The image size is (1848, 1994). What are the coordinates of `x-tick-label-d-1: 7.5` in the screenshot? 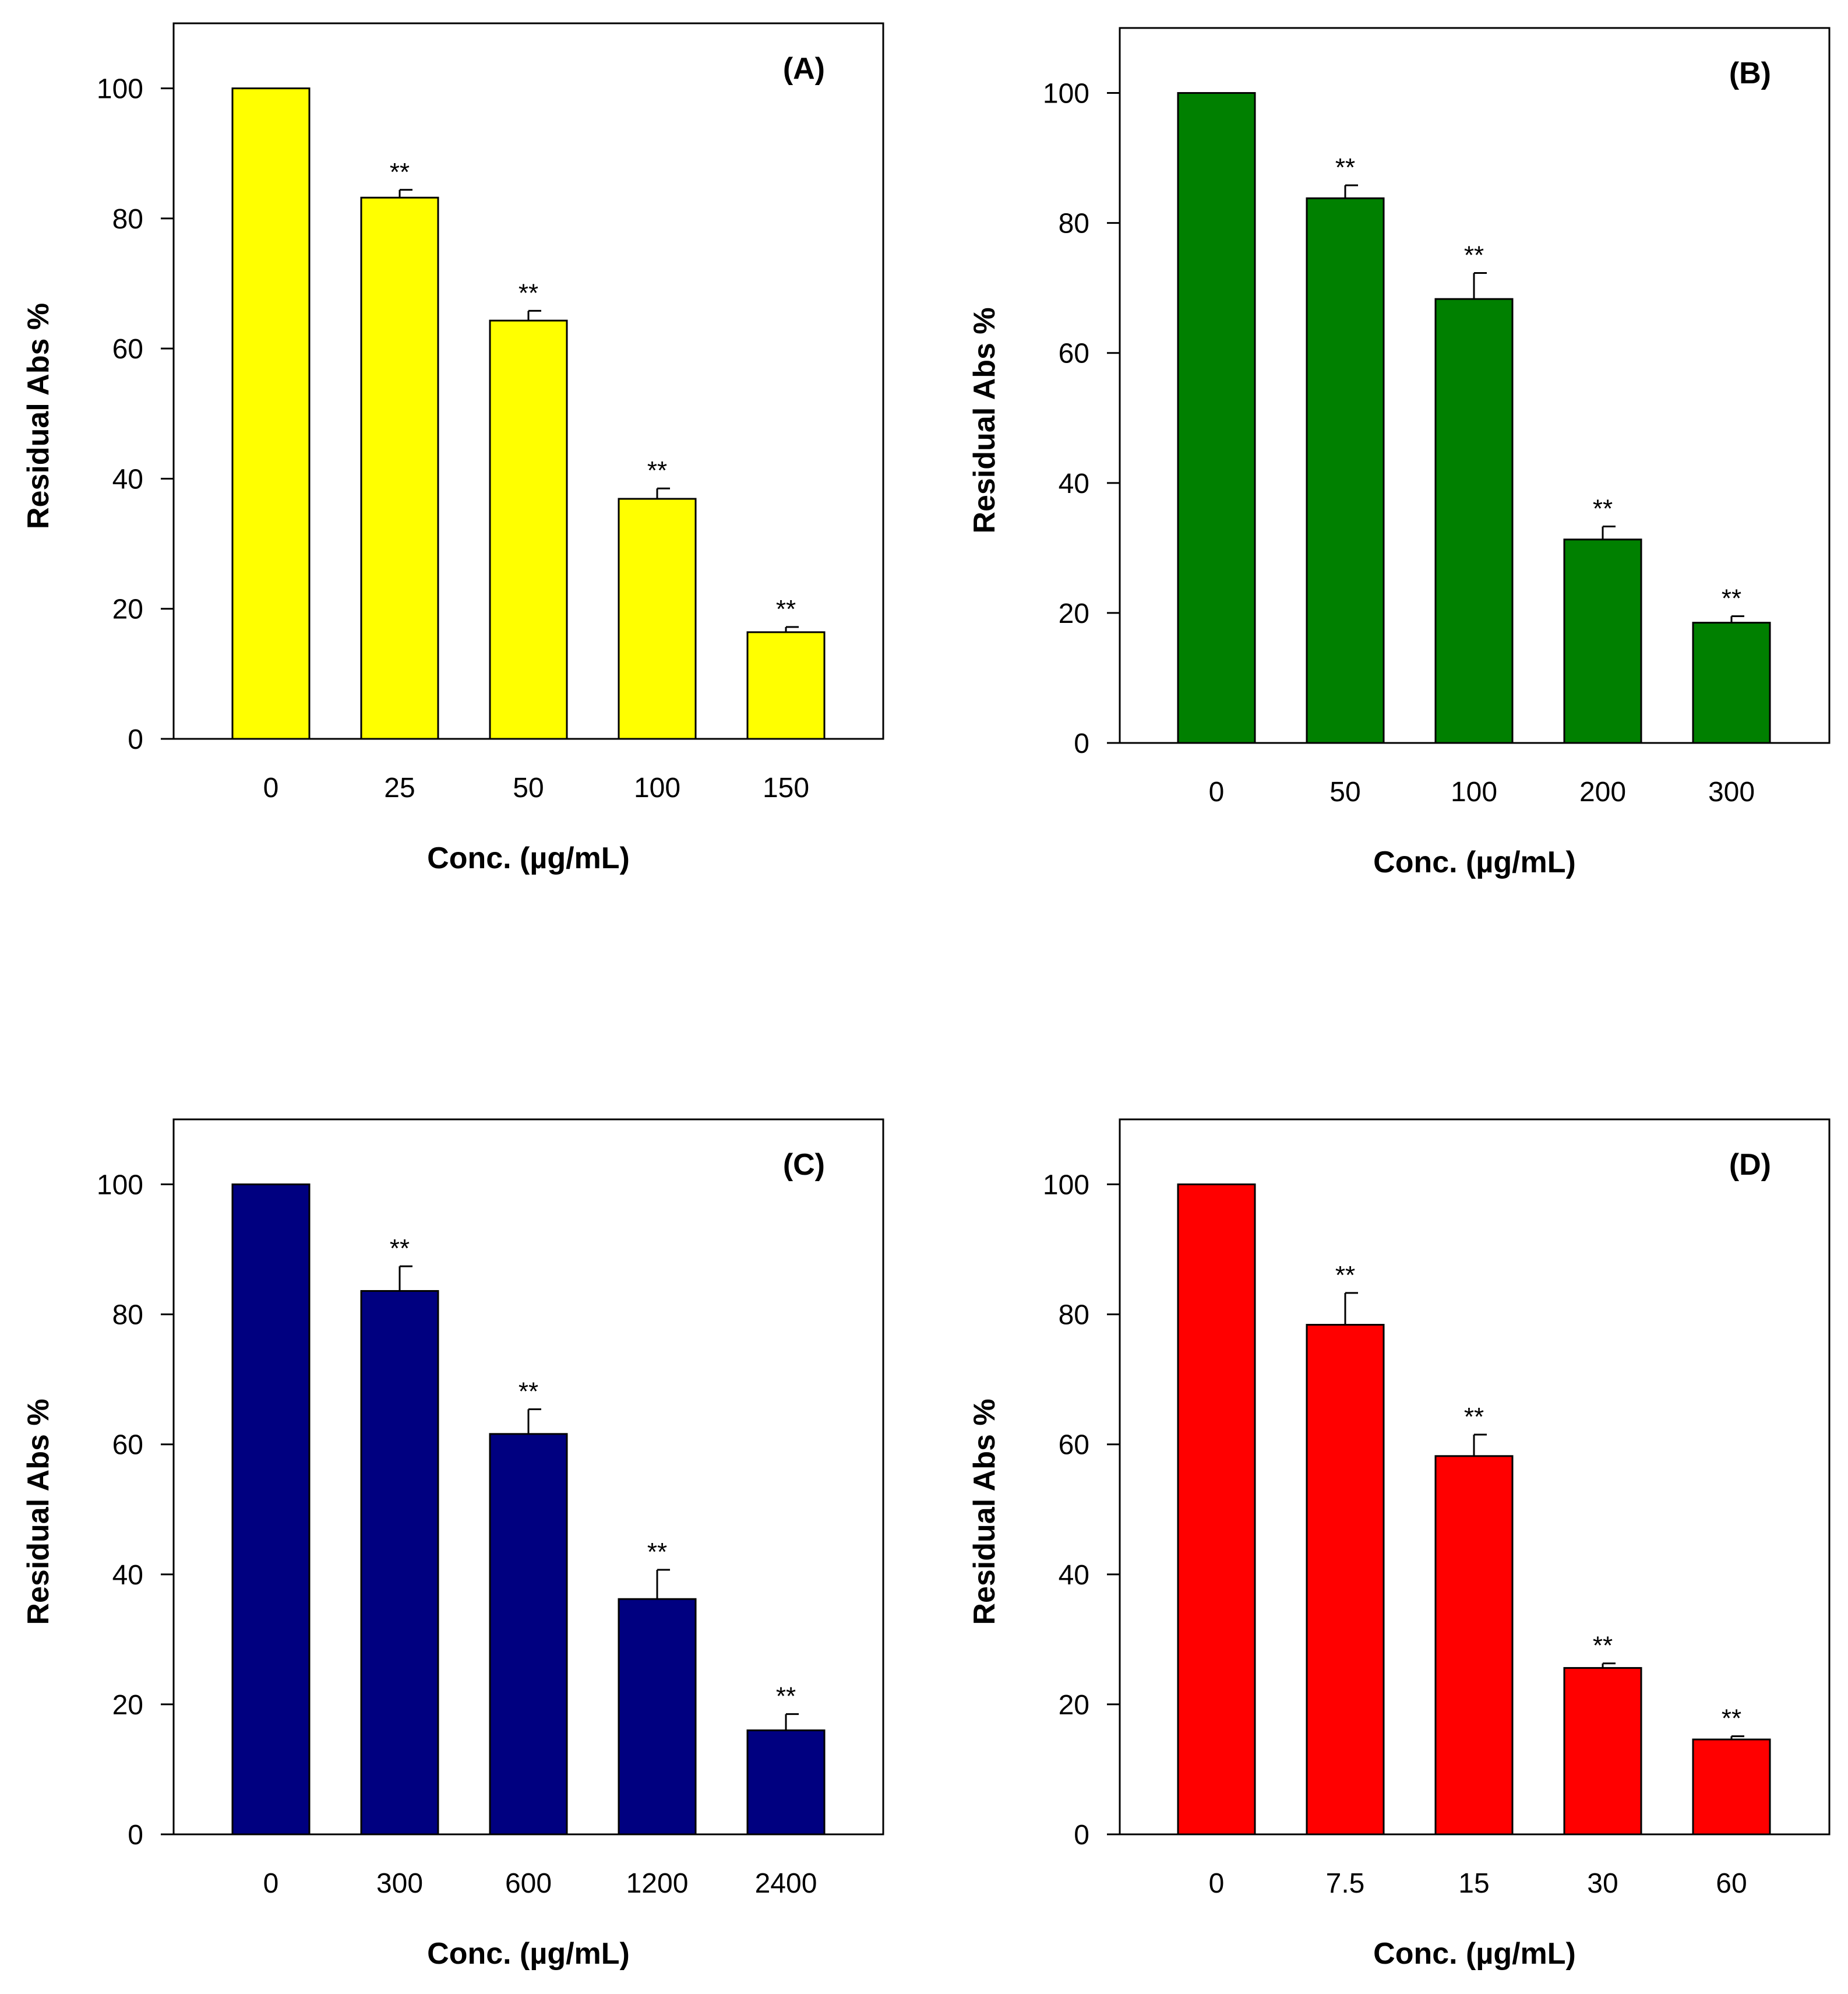 It's located at (1345, 1883).